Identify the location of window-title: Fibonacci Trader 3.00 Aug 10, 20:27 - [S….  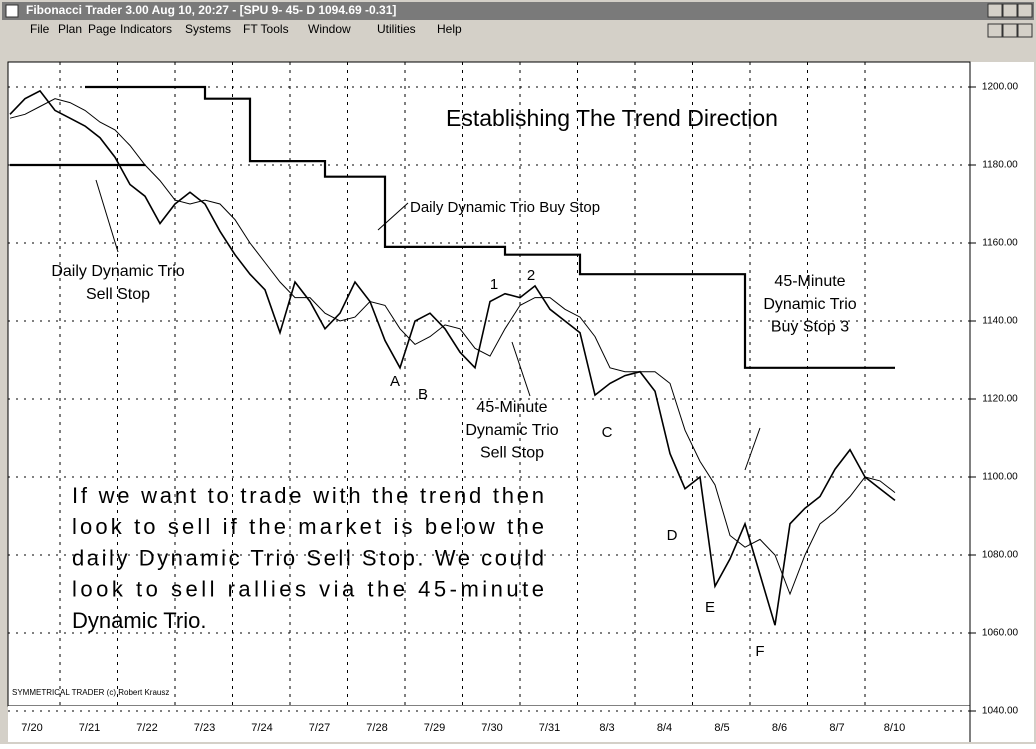
(211, 10).